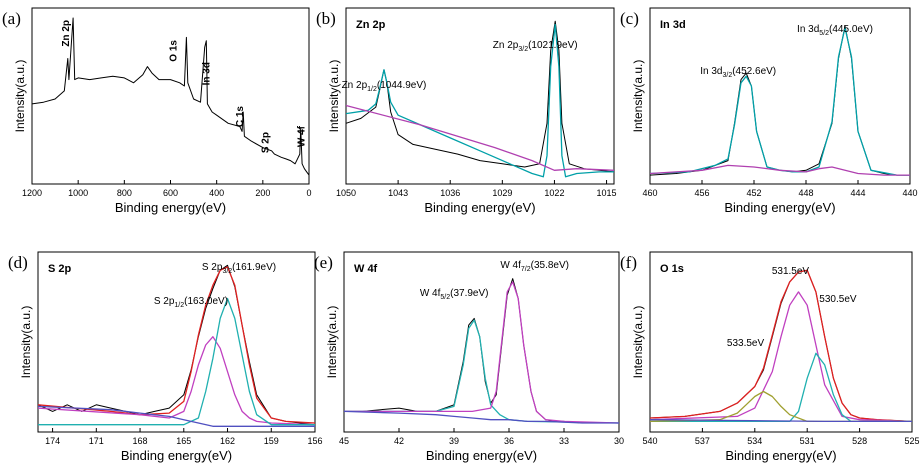 Image resolution: width=921 pixels, height=471 pixels. Describe the element at coordinates (308, 193) in the screenshot. I see `x-tick-label: 0` at that location.